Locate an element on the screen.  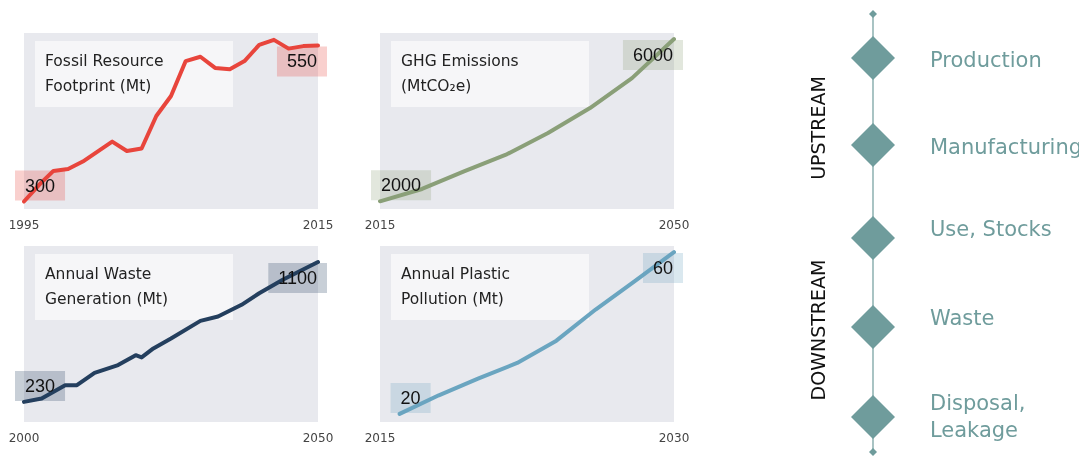
title-box: Fossil Resource Footprint (Mt) is located at coordinates (134, 74).